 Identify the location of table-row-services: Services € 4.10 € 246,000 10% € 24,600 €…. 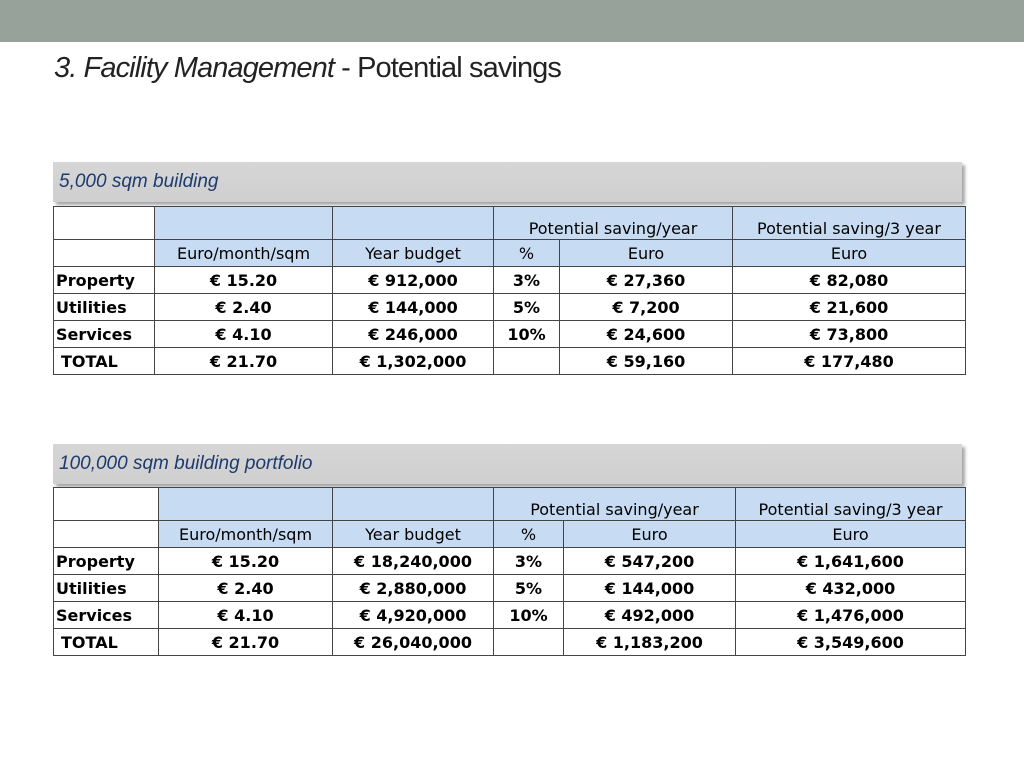
(509, 334).